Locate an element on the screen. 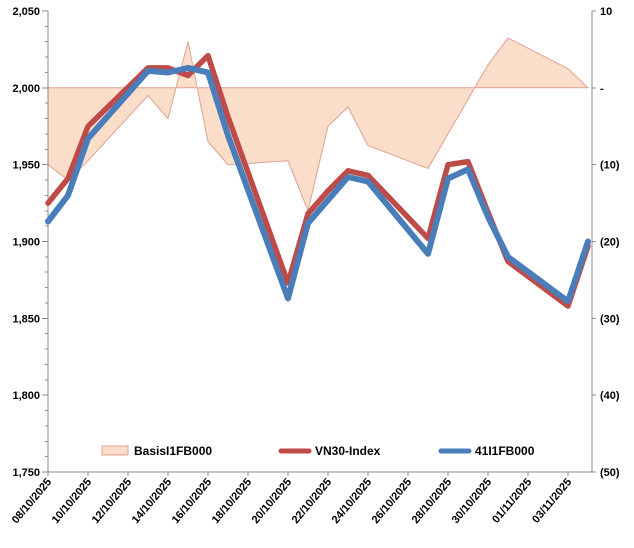  x-axis-tick-label: 18/10/2025 is located at coordinates (232, 501).